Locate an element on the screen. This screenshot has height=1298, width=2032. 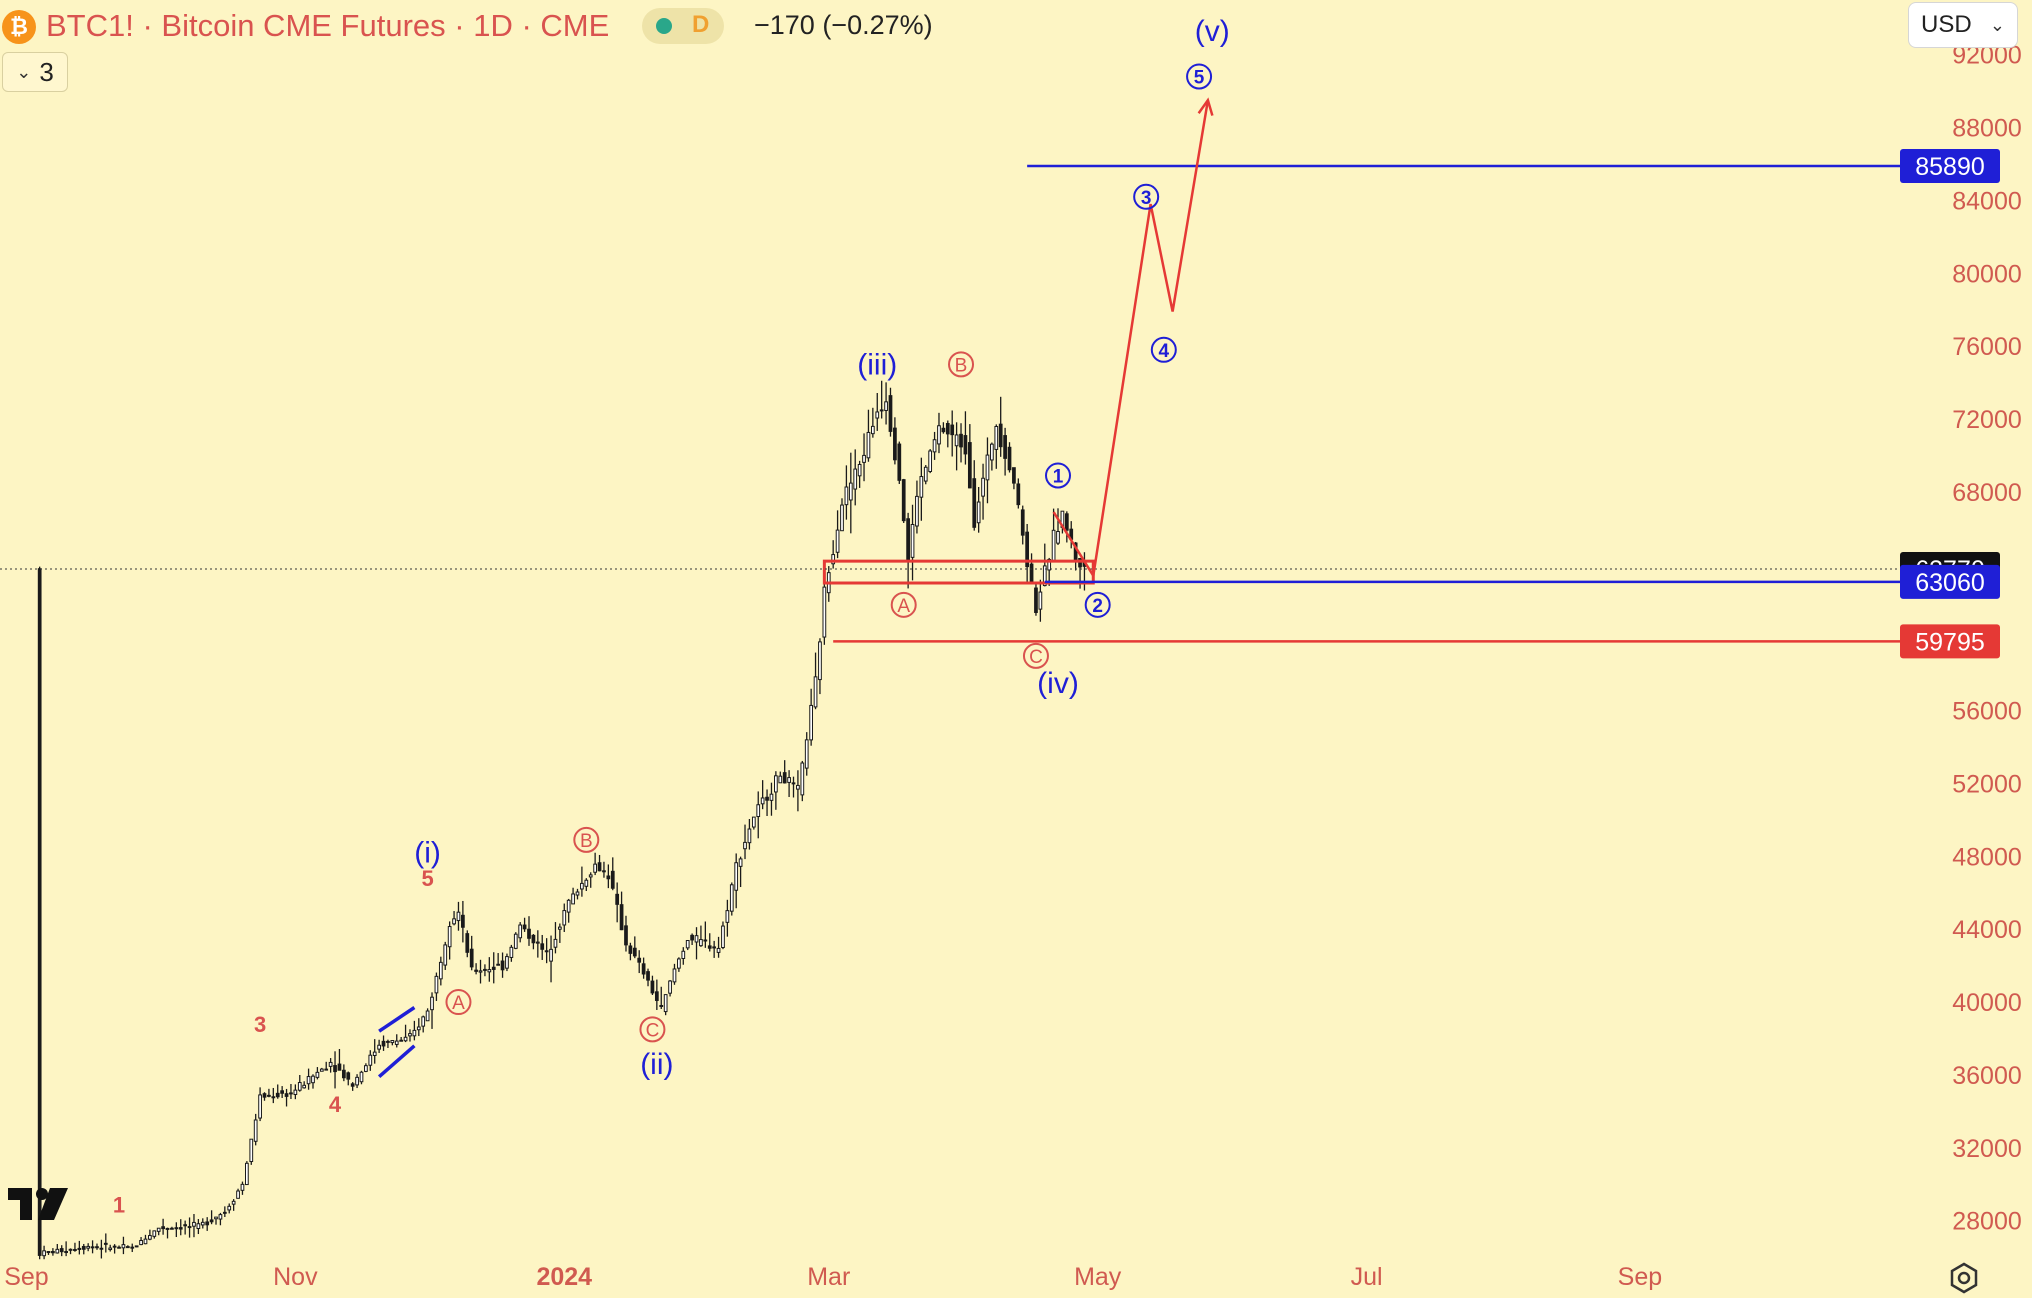
gear-icon is located at coordinates (1964, 1278).